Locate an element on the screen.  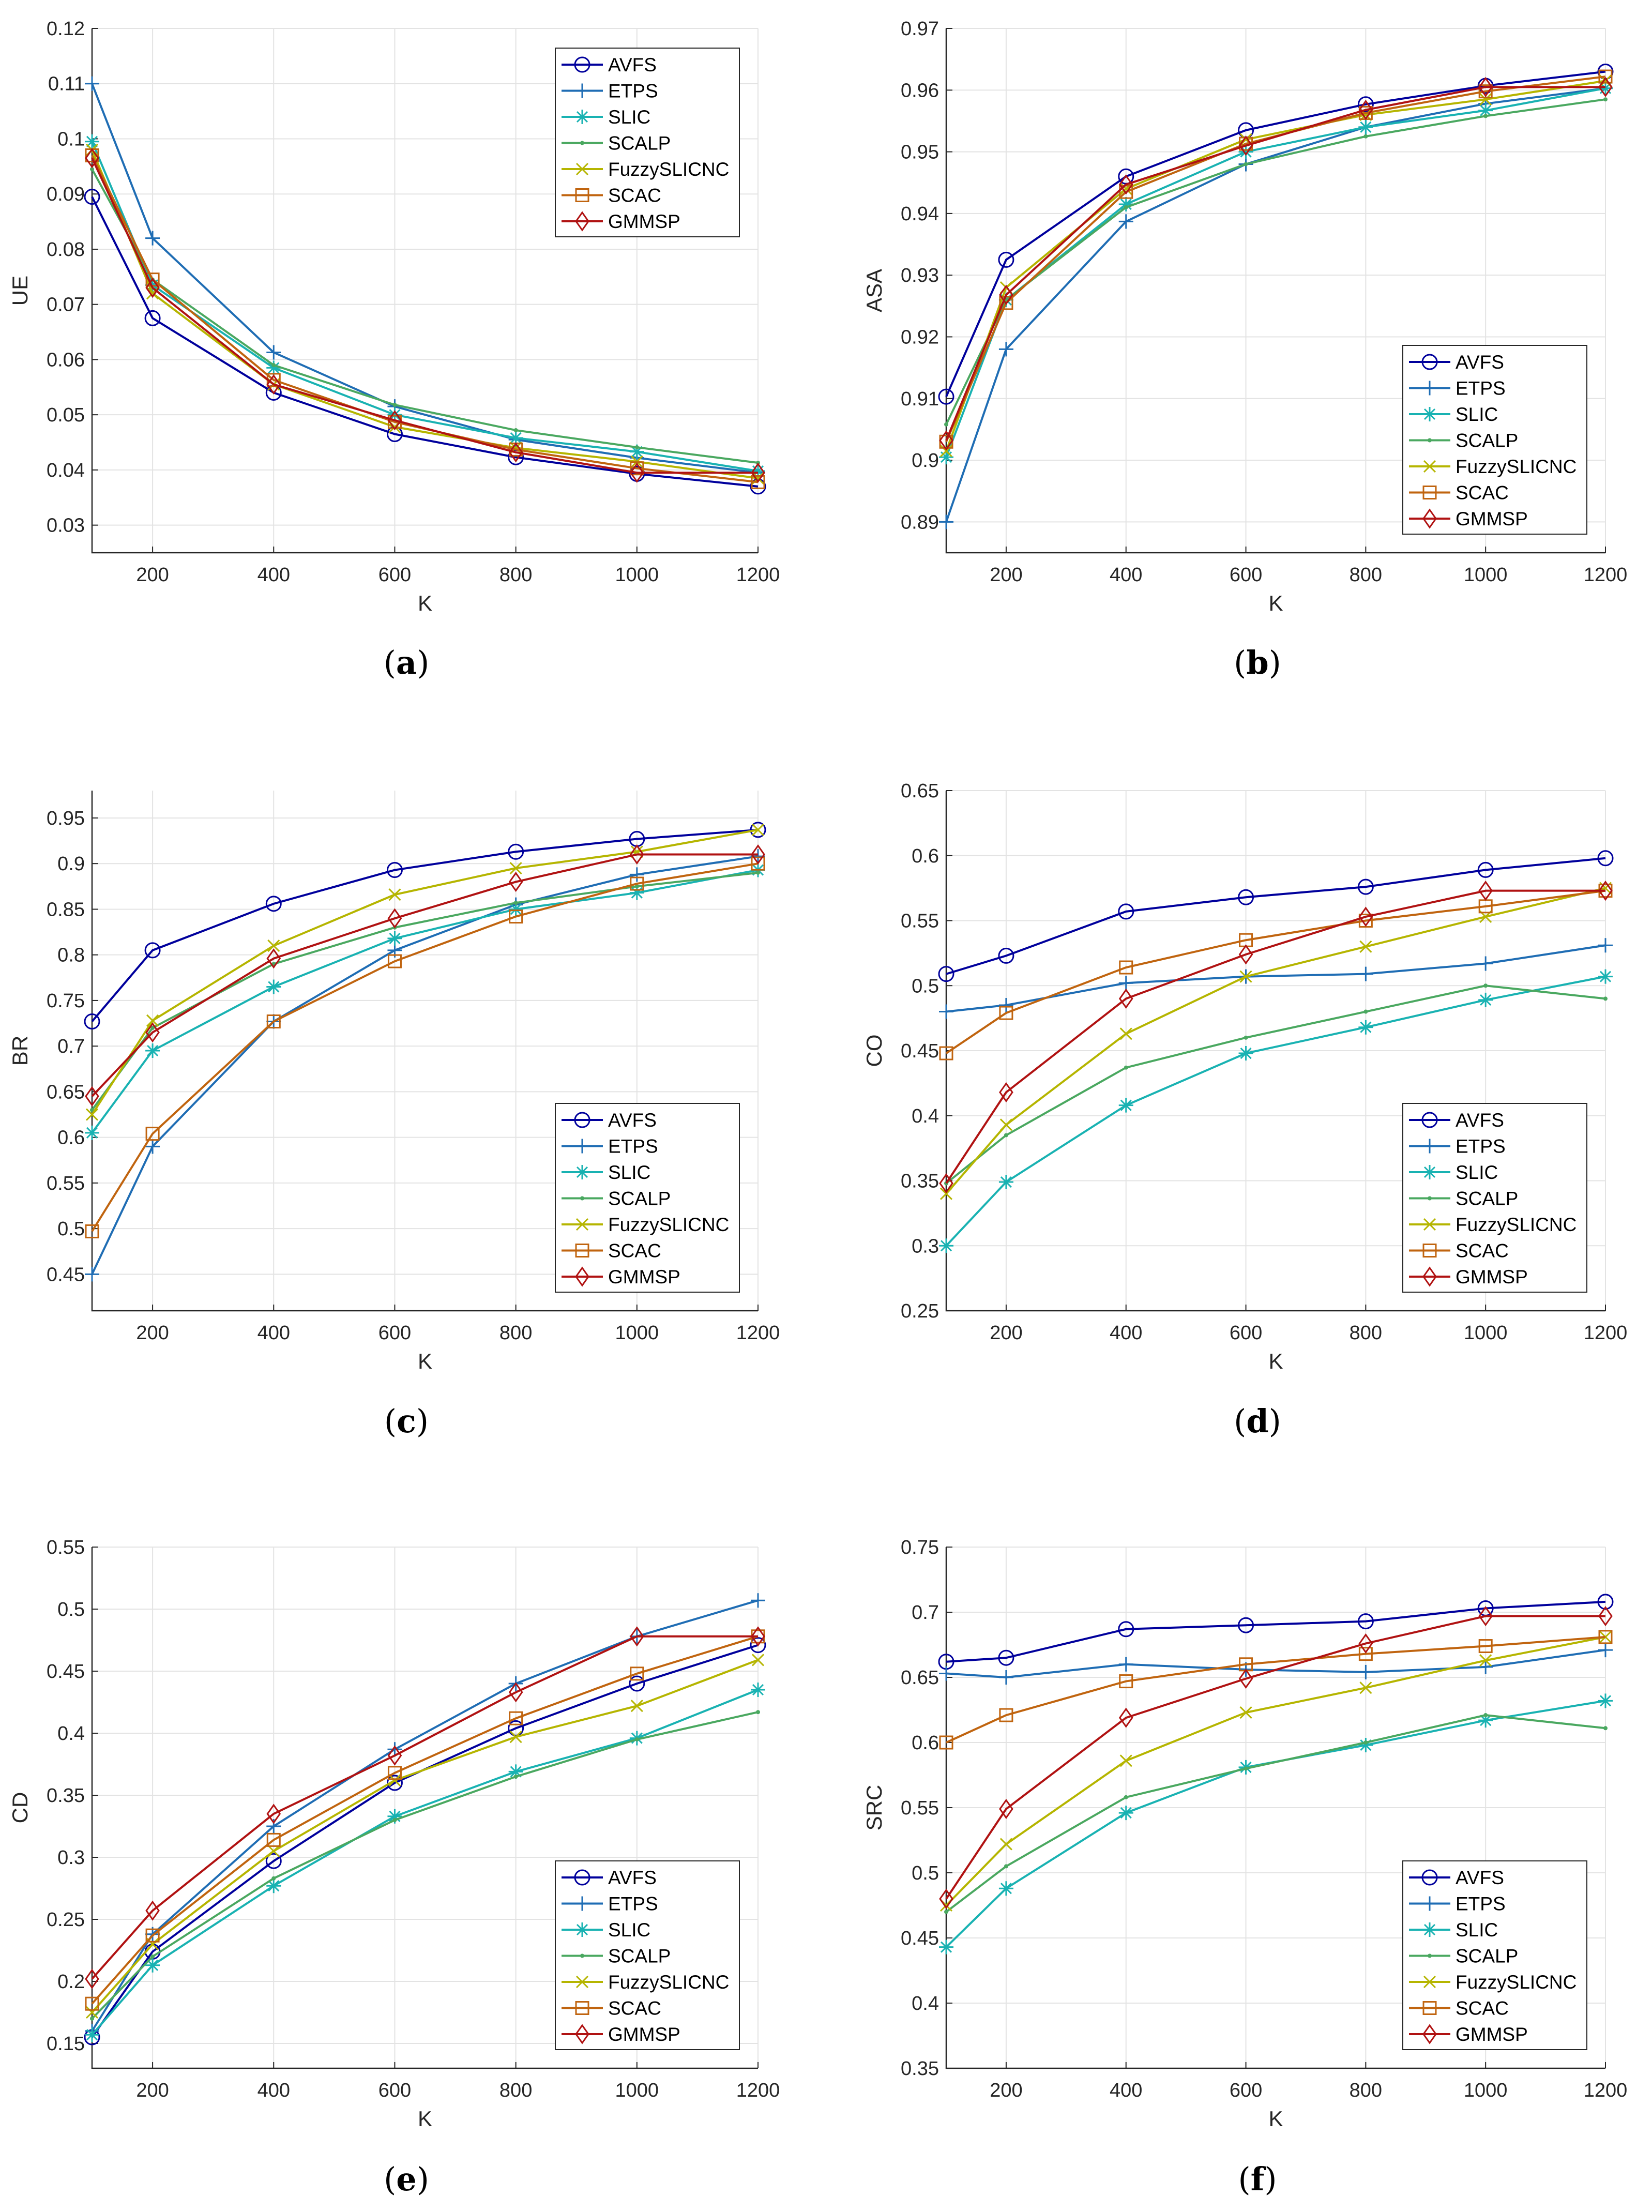
caption-letter: e is located at coordinates (406, 2179).